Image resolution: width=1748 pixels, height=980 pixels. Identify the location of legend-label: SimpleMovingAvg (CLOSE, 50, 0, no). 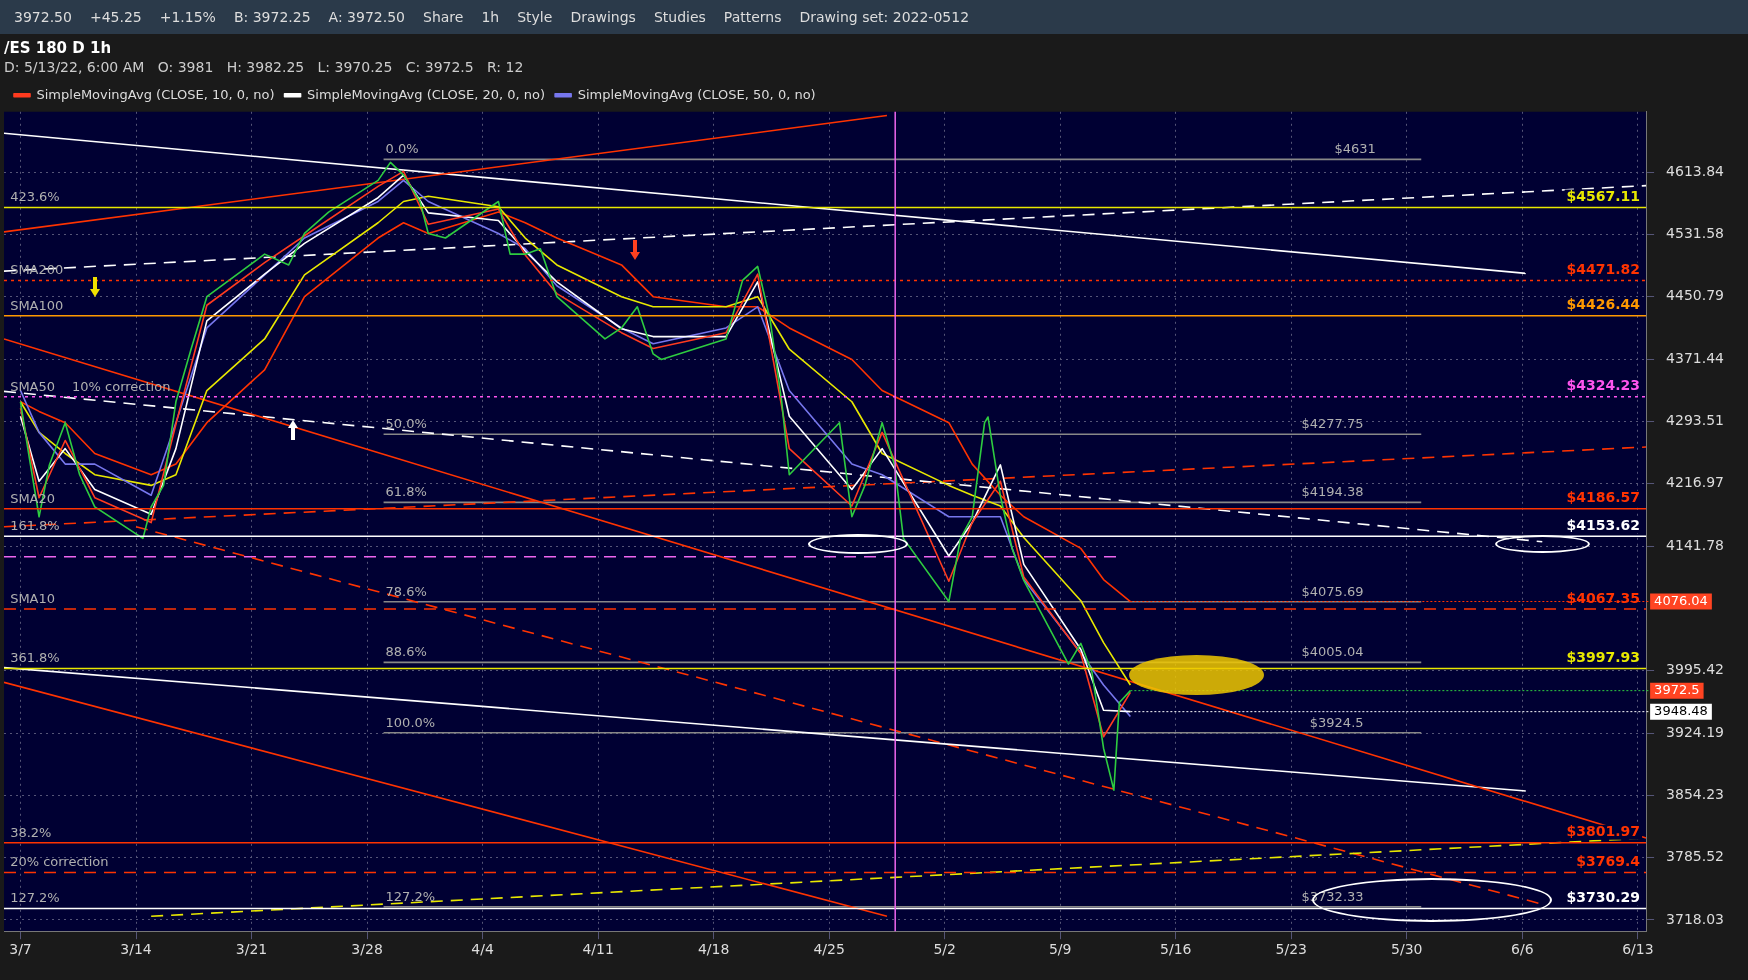
(696, 94).